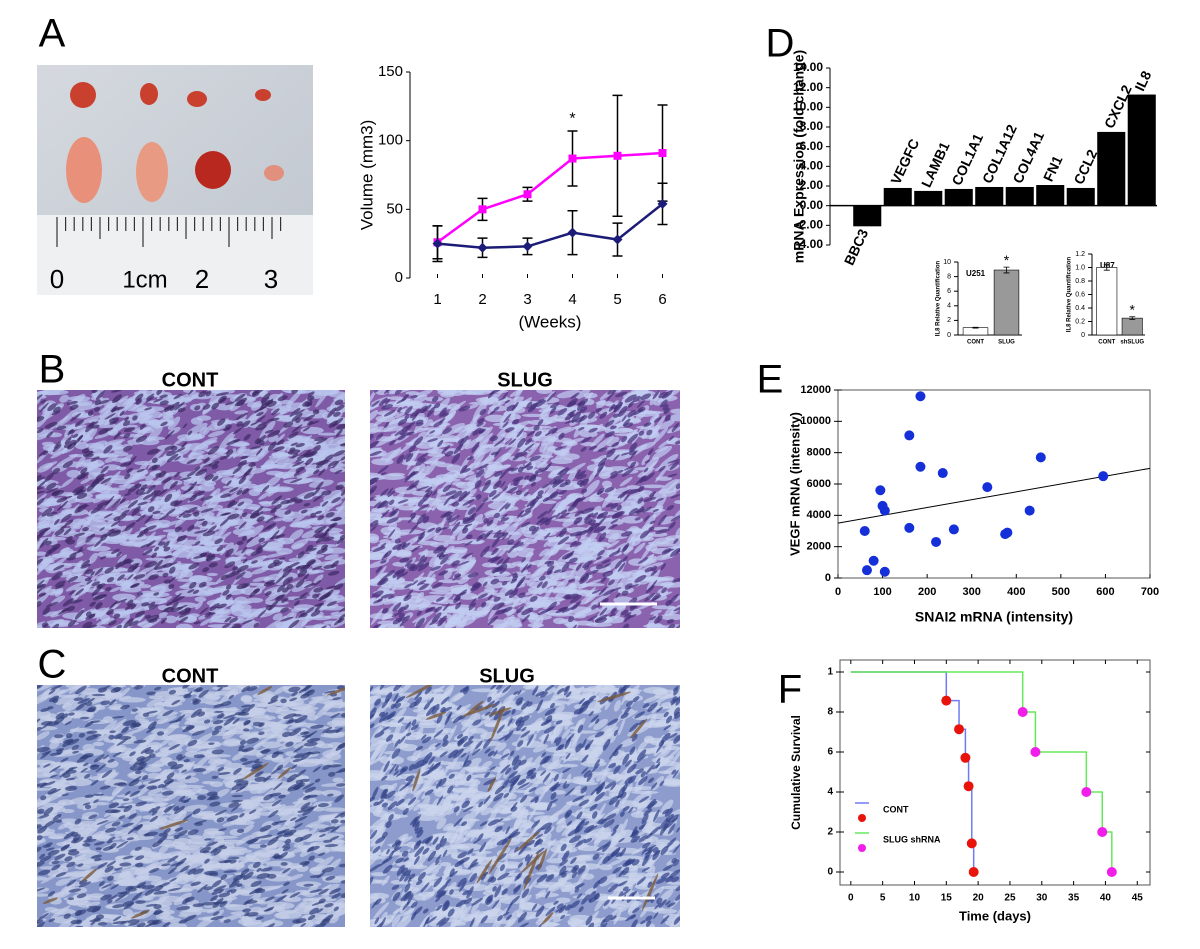 The image size is (1200, 949). What do you see at coordinates (175, 180) in the screenshot?
I see `tumor-photo: 0 1cm 2 3` at bounding box center [175, 180].